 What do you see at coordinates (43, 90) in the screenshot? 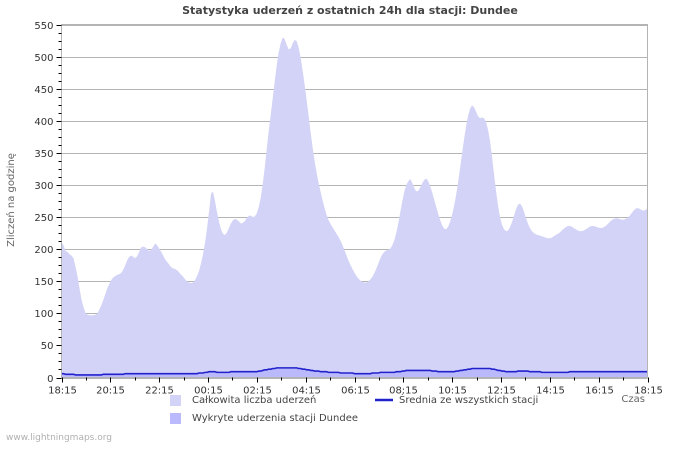
I see `y-tick-label: 450` at bounding box center [43, 90].